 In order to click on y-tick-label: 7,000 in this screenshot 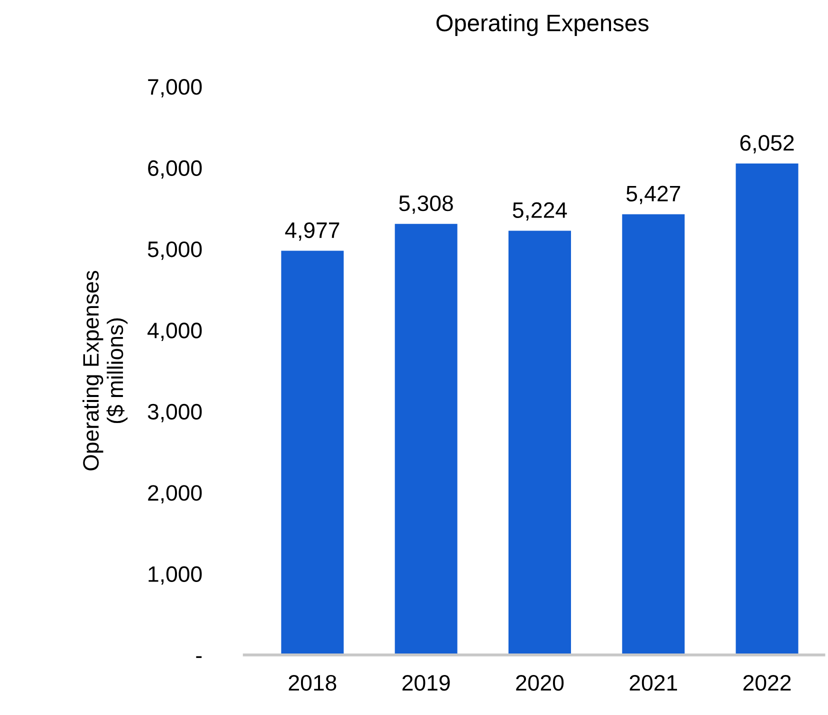, I will do `click(175, 88)`.